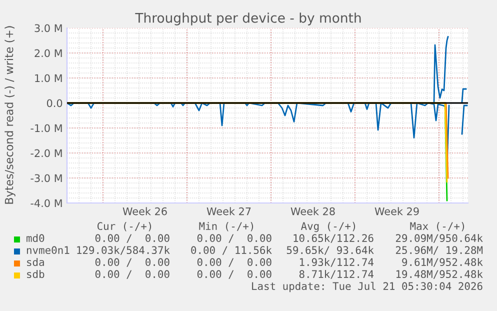  I want to click on legend-label: nvme0n1, so click(48, 250).